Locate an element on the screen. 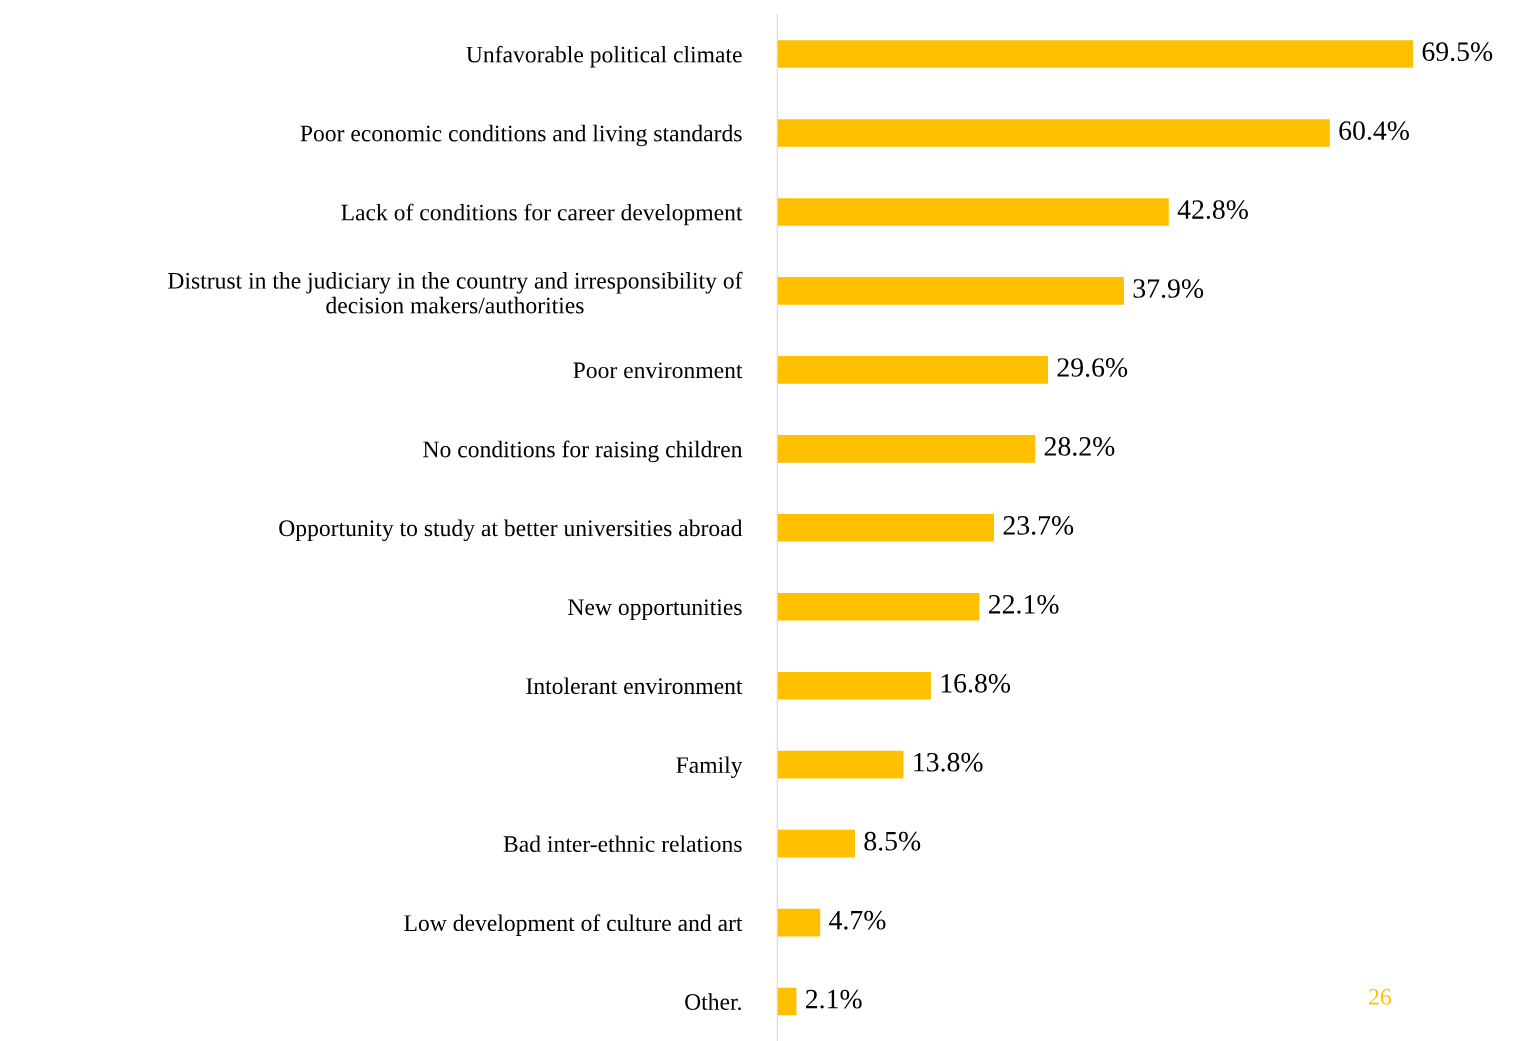 Image resolution: width=1518 pixels, height=1041 pixels. data-label: 29.6% is located at coordinates (1092, 367).